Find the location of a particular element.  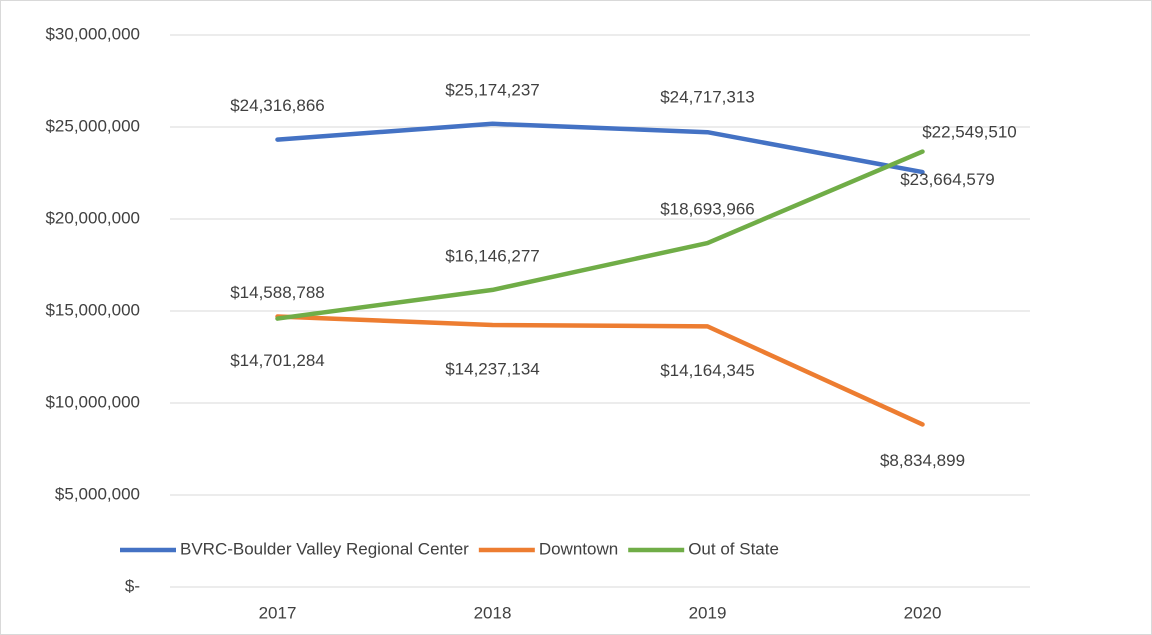

data-label: $23,664,579 is located at coordinates (947, 179).